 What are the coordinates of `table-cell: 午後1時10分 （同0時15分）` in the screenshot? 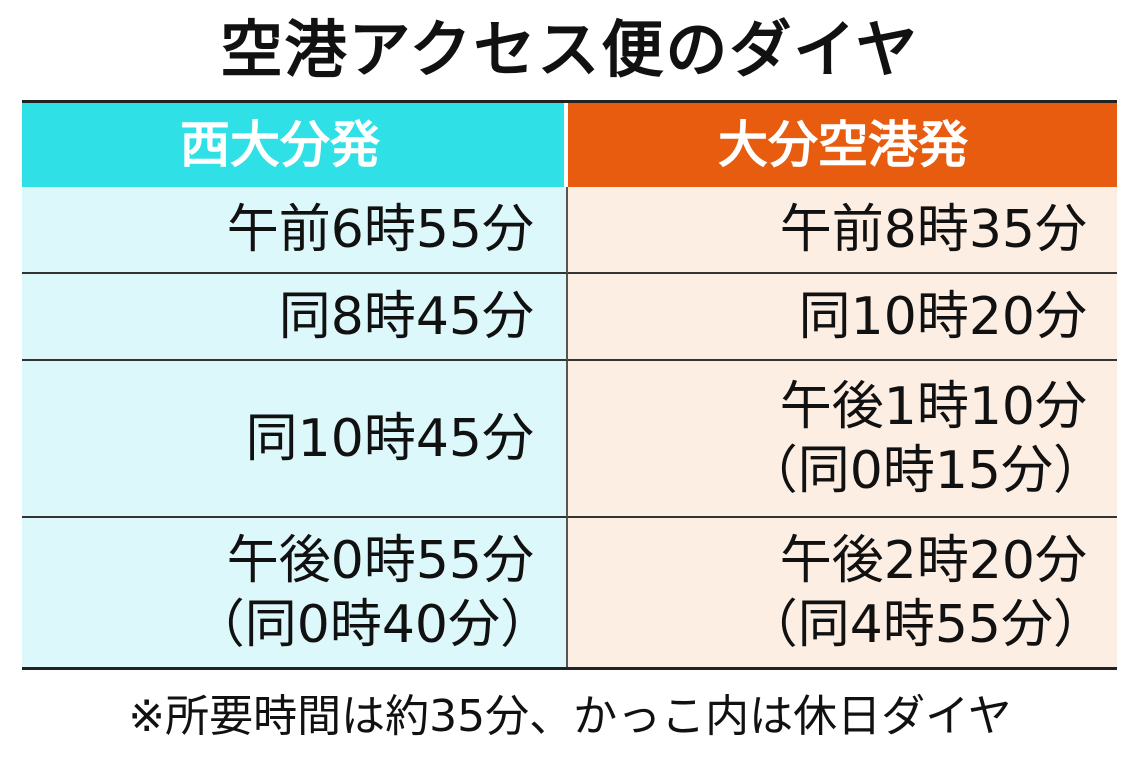 It's located at (842, 439).